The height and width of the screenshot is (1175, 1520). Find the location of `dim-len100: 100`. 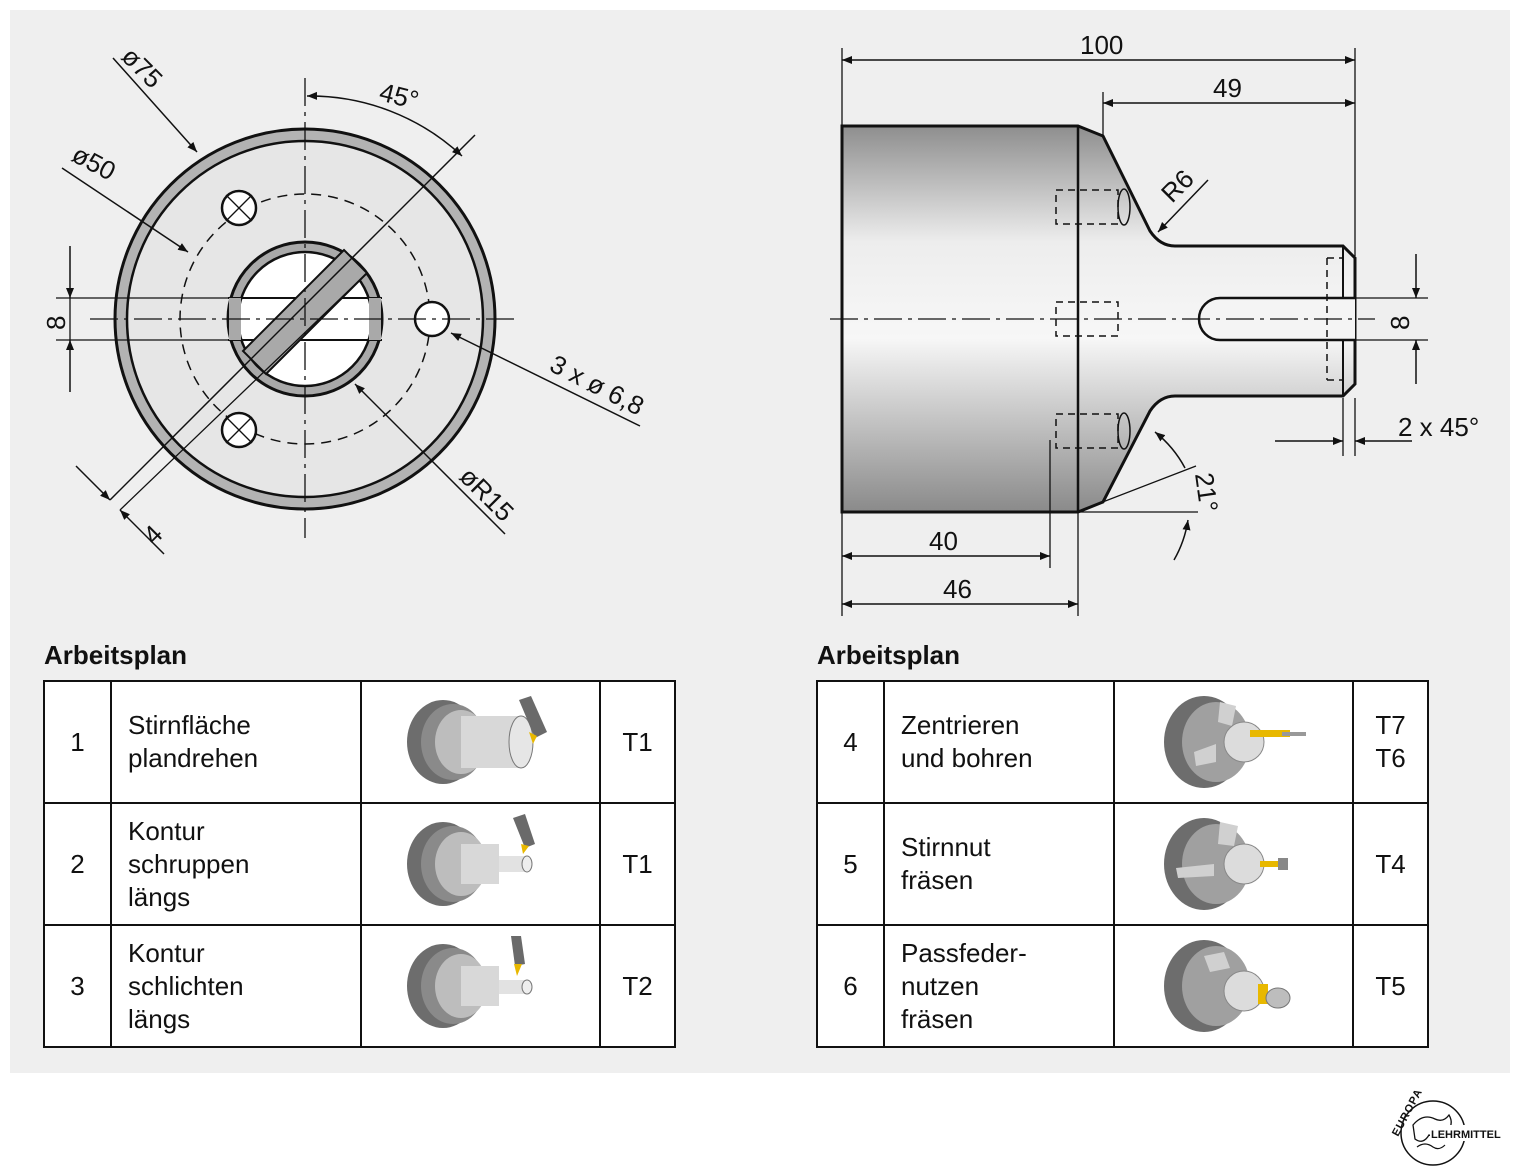

dim-len100: 100 is located at coordinates (1101, 45).